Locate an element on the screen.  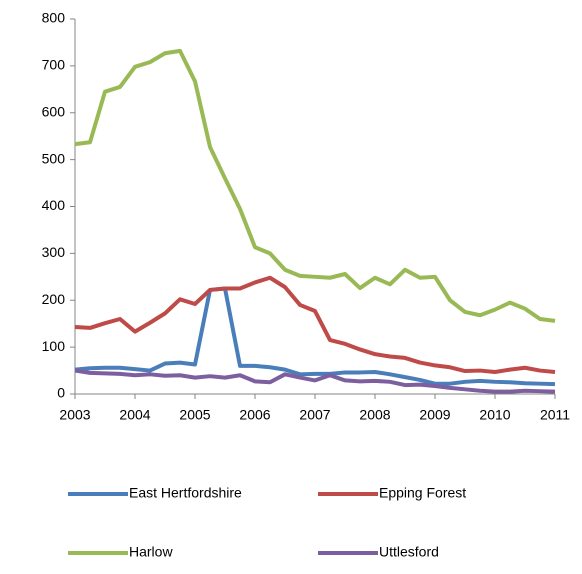
y-tick-label: 200 is located at coordinates (54, 299).